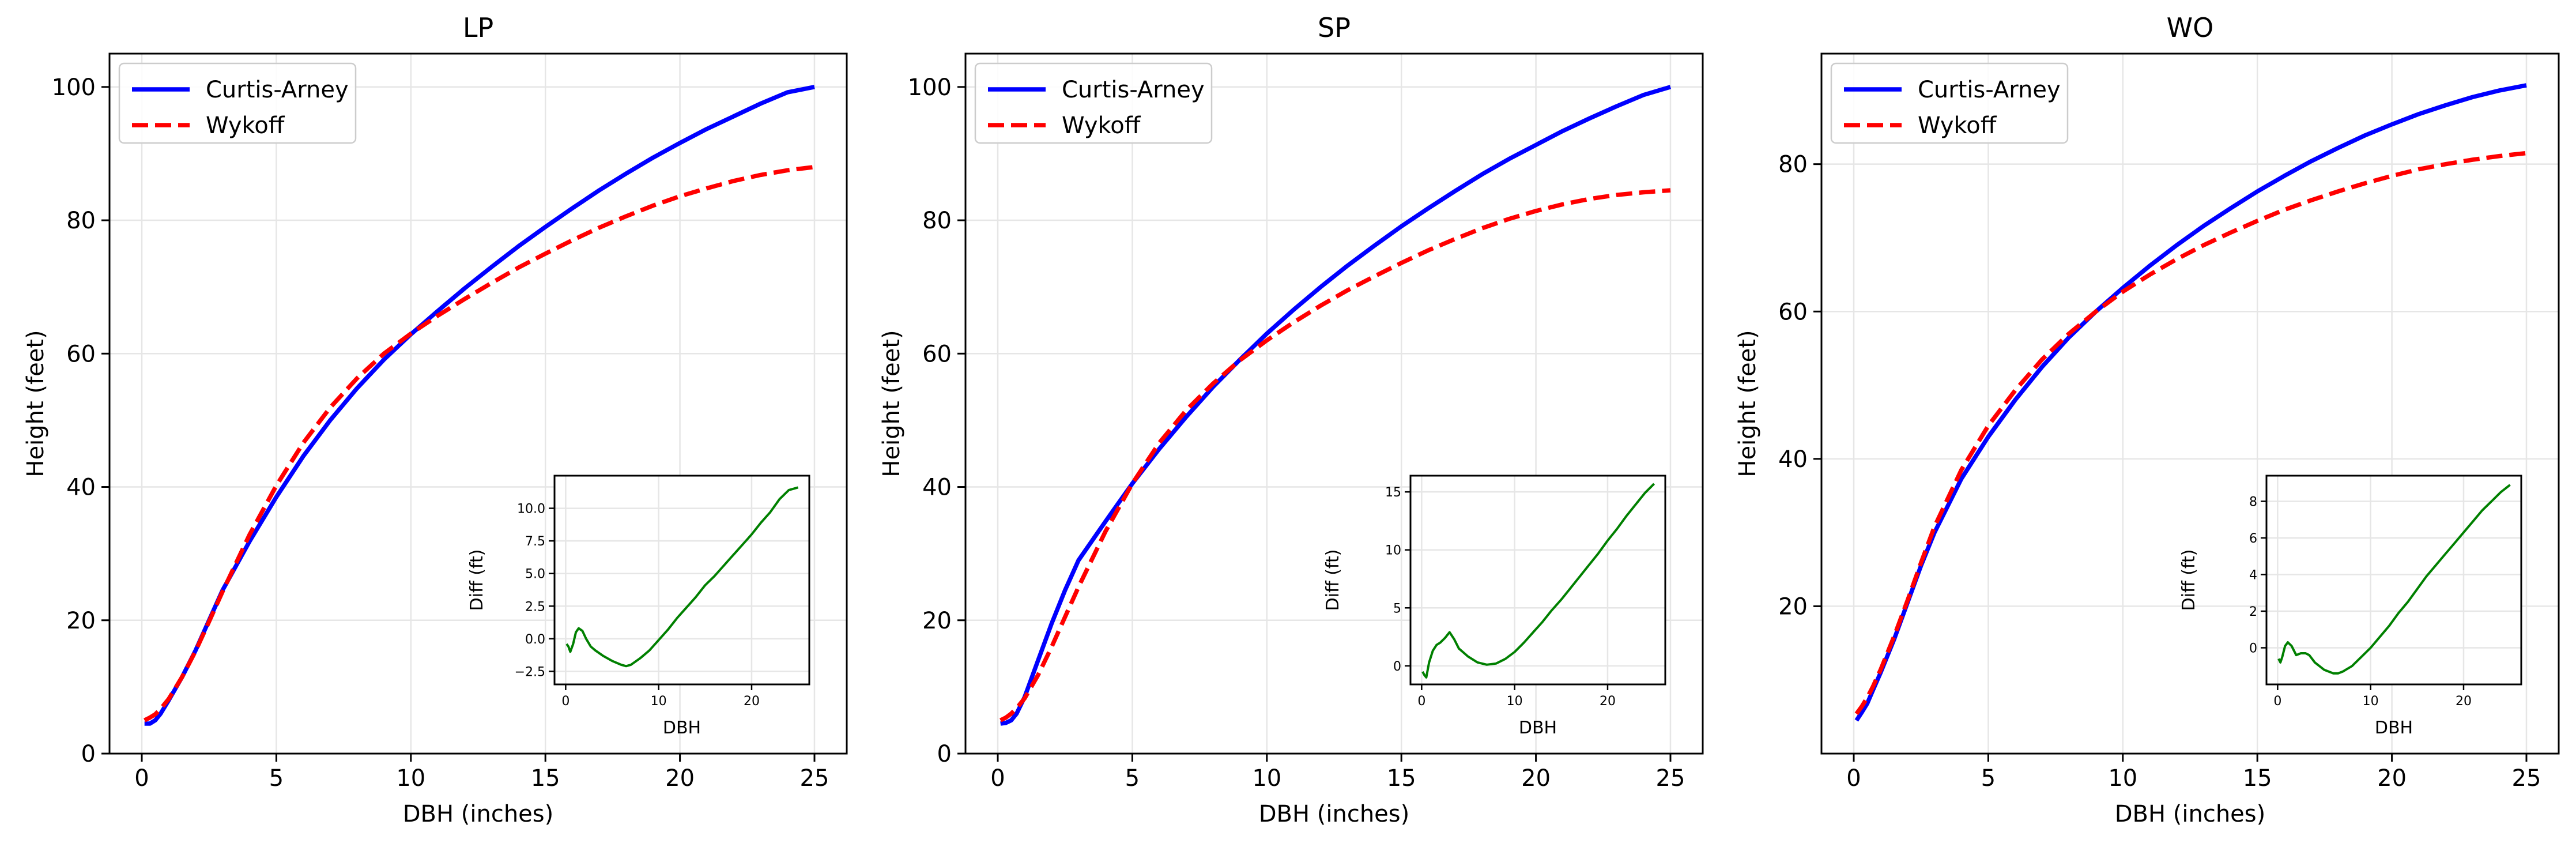 The width and height of the screenshot is (2576, 847). I want to click on inset-y-tick-label: 2, so click(2253, 612).